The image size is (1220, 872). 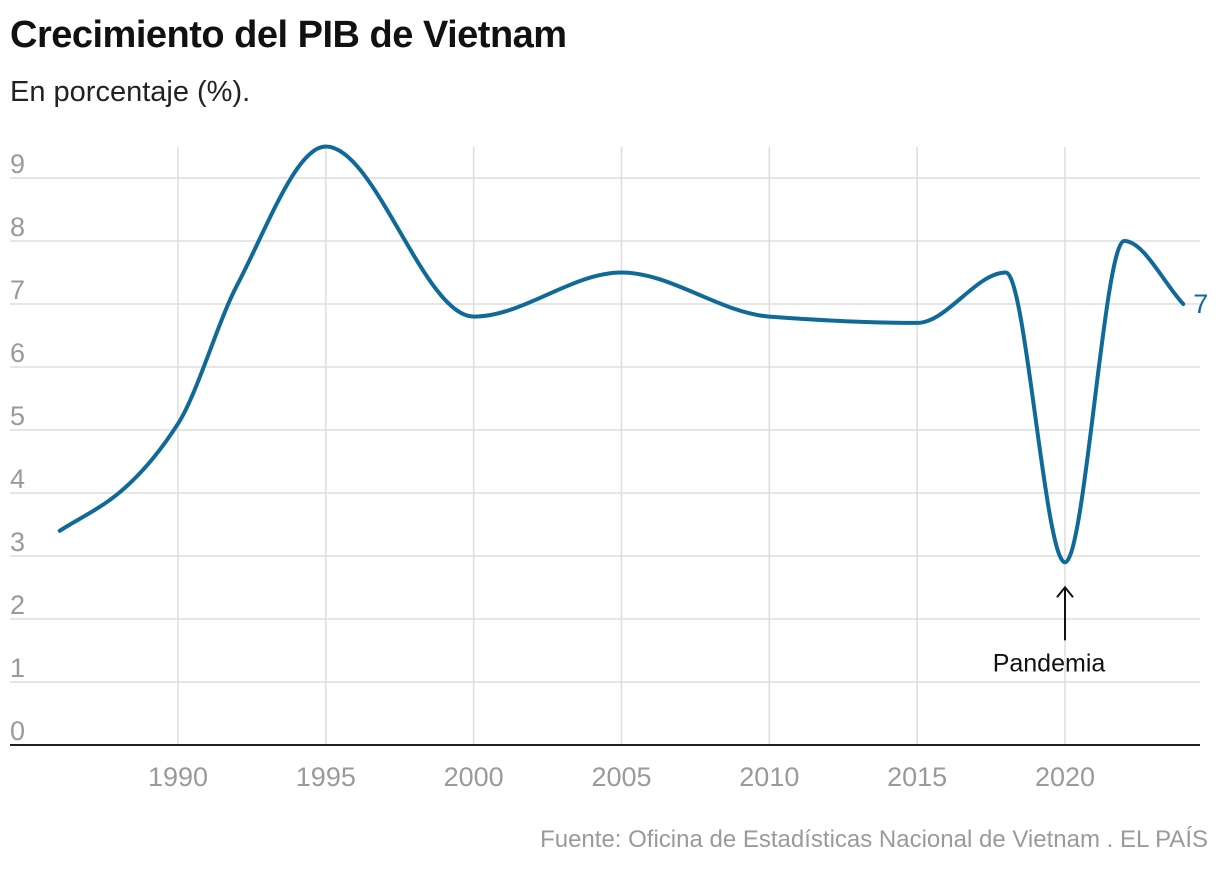 I want to click on x-tick-label-2015: 2015, so click(x=917, y=777).